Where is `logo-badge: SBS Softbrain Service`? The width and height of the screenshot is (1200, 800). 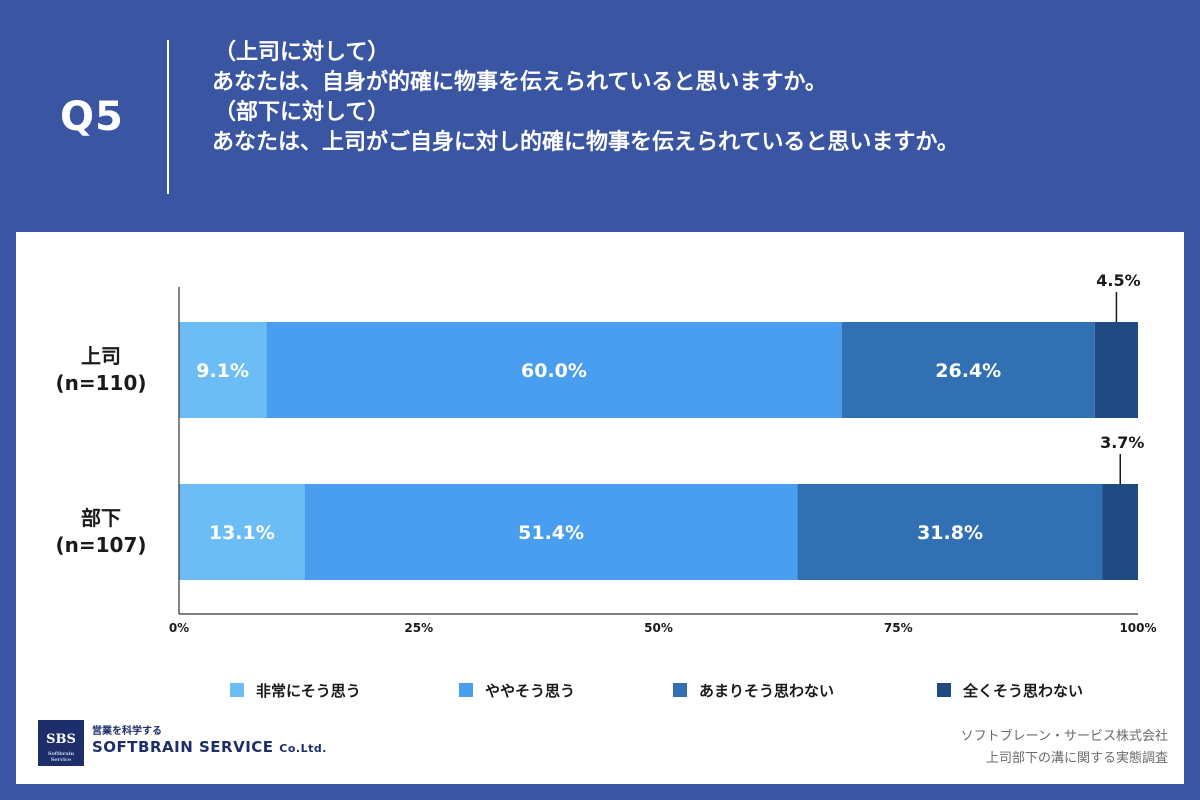
logo-badge: SBS Softbrain Service is located at coordinates (61, 743).